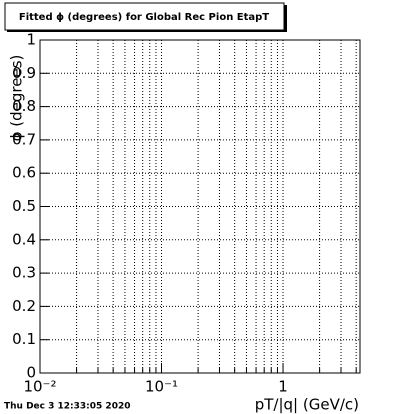 The width and height of the screenshot is (400, 414). I want to click on y-tick-label: 0.6, so click(24, 173).